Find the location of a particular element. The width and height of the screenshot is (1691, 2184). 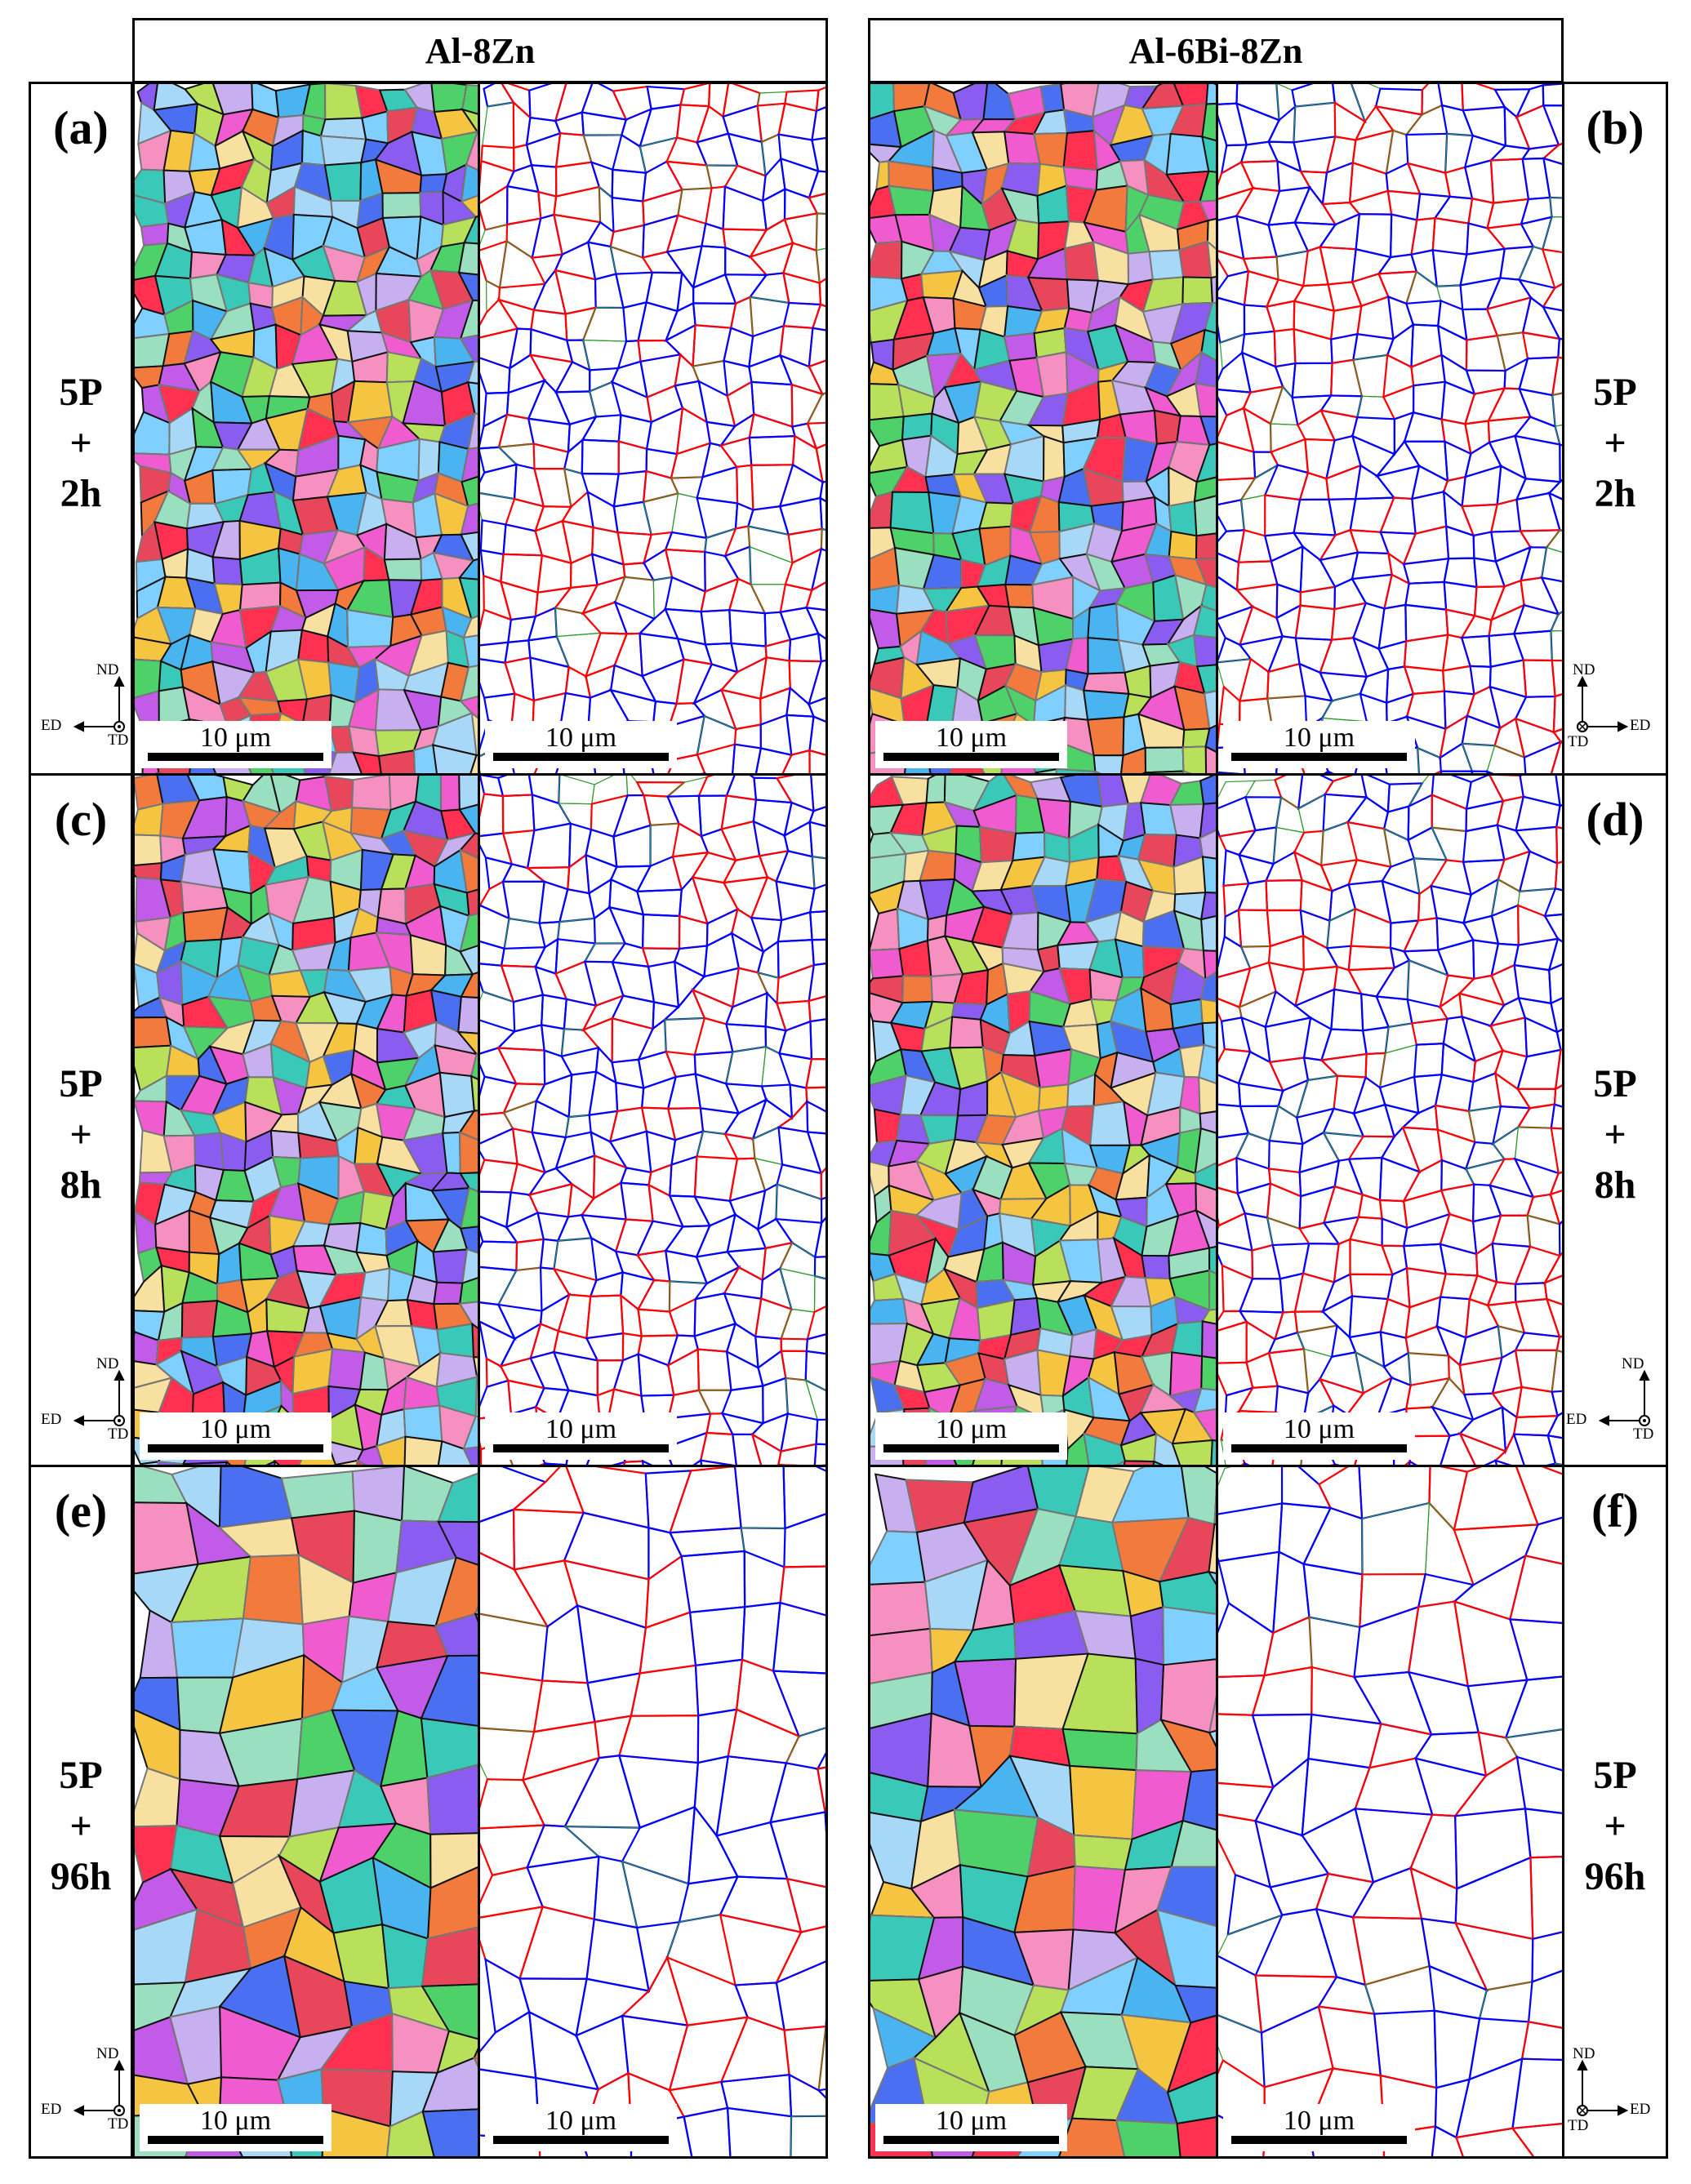

header-al-6bi-8zn-text: Al-6Bi-8Zn is located at coordinates (1215, 51).